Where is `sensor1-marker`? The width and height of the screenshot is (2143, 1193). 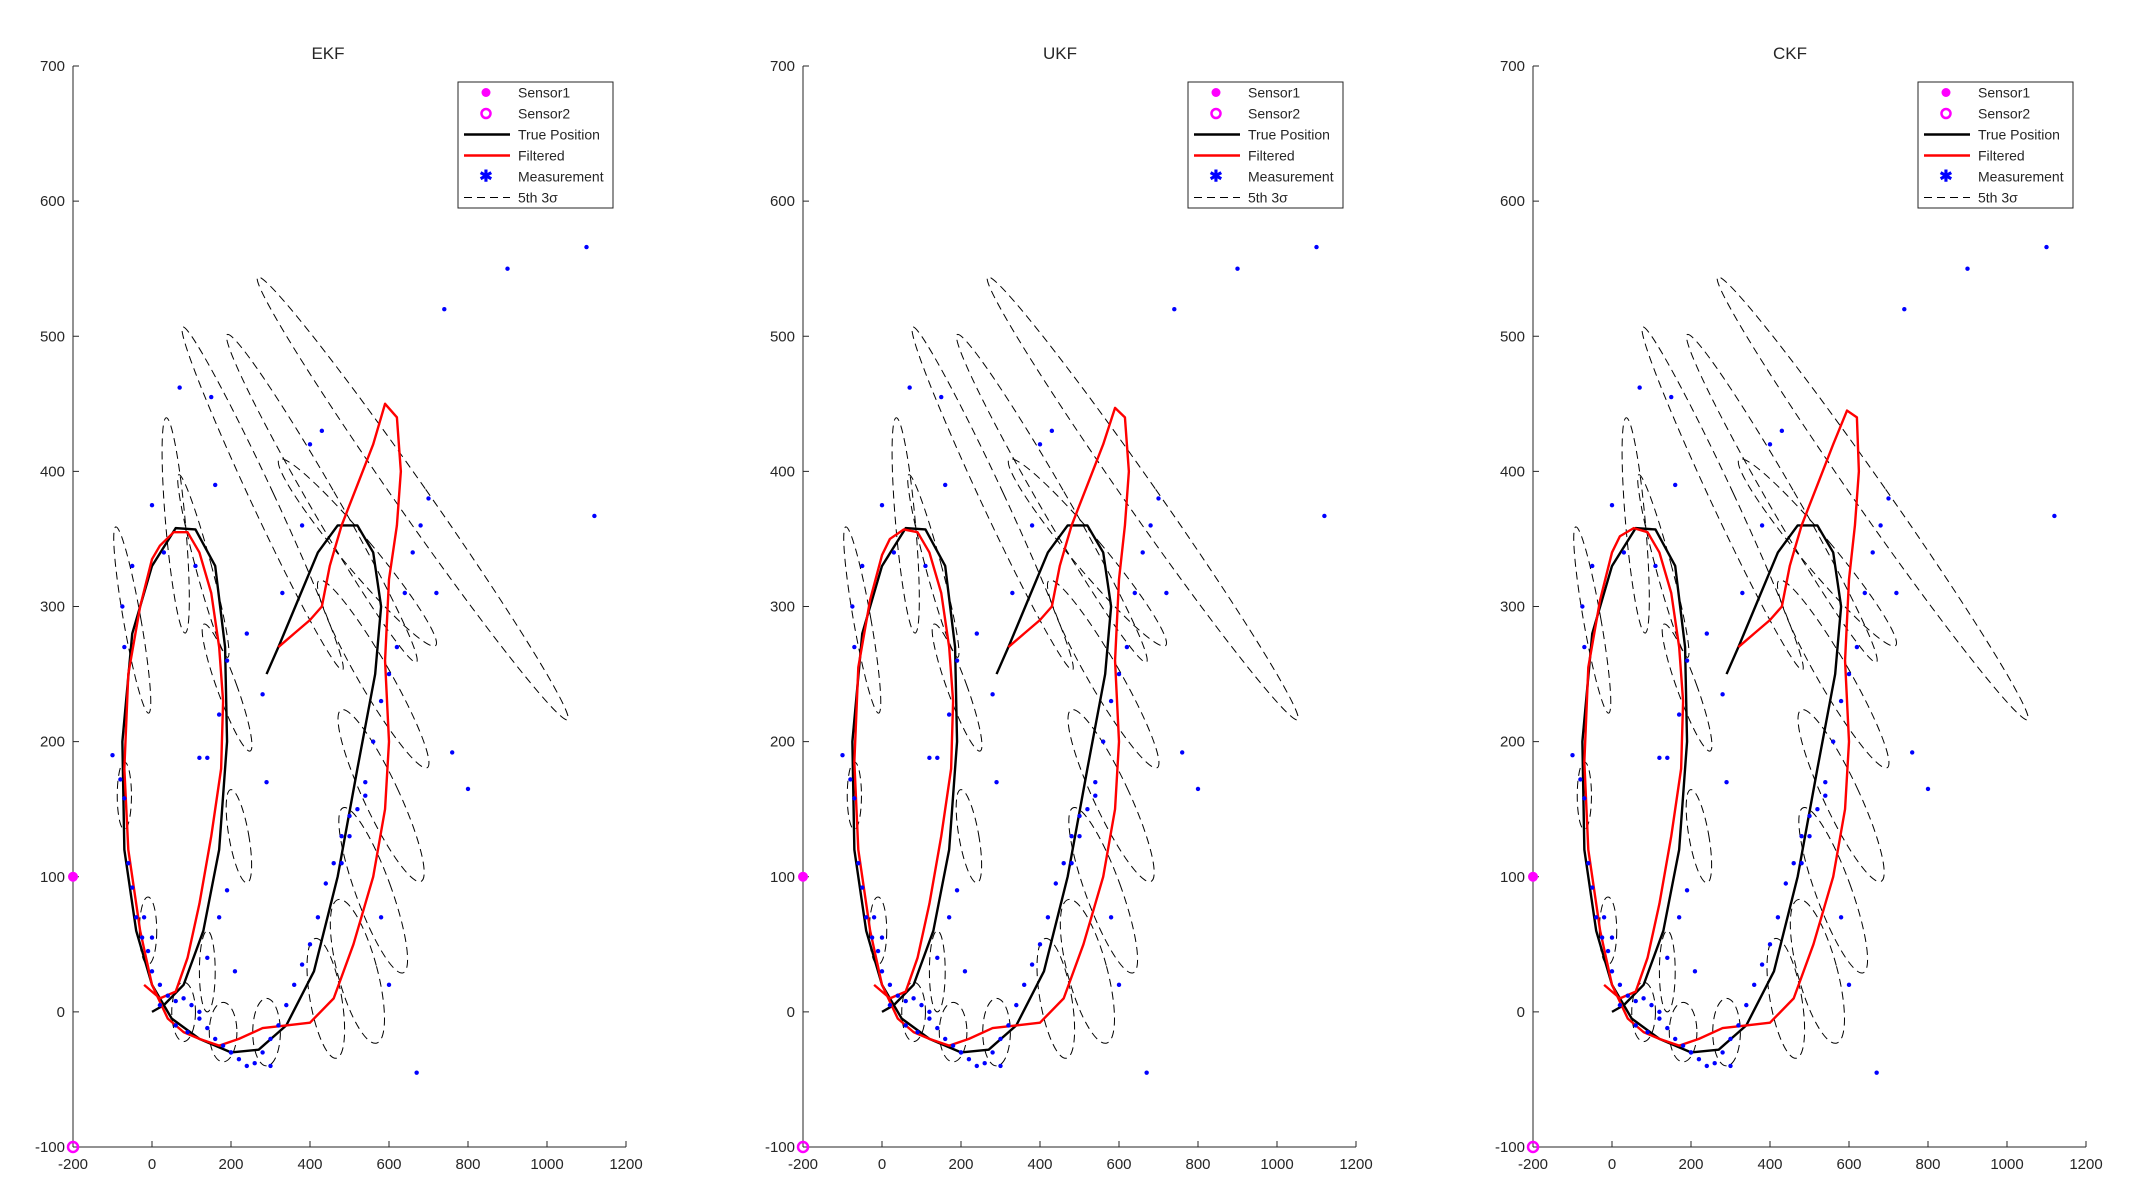 sensor1-marker is located at coordinates (73, 876).